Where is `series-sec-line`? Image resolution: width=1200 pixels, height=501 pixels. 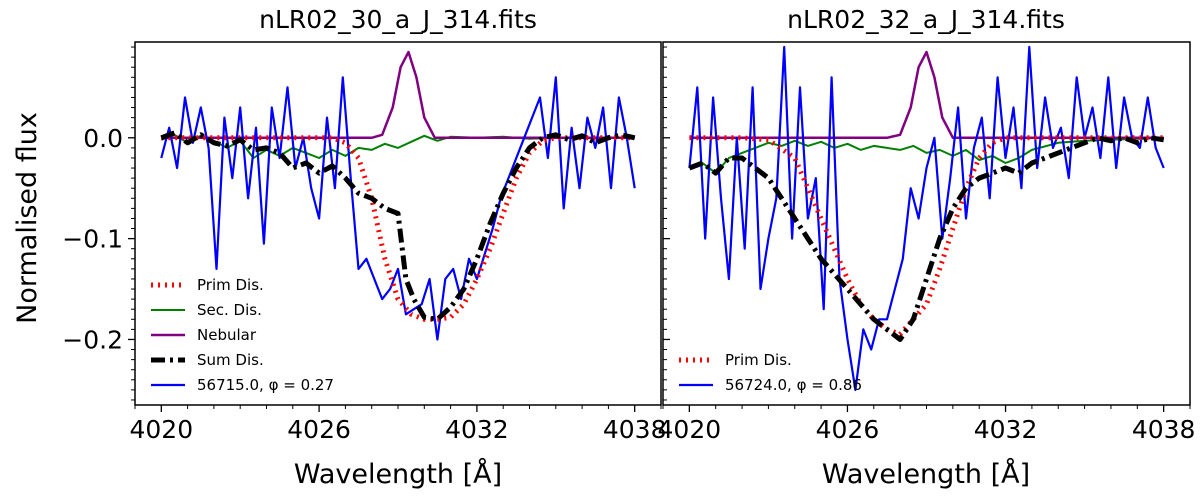
series-sec-line is located at coordinates (926, 155).